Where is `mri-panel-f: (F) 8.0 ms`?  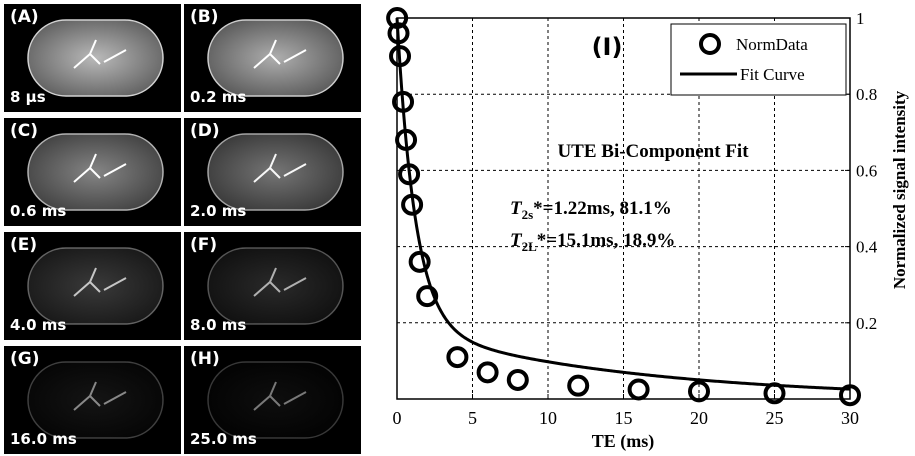
mri-panel-f: (F) 8.0 ms is located at coordinates (272, 286).